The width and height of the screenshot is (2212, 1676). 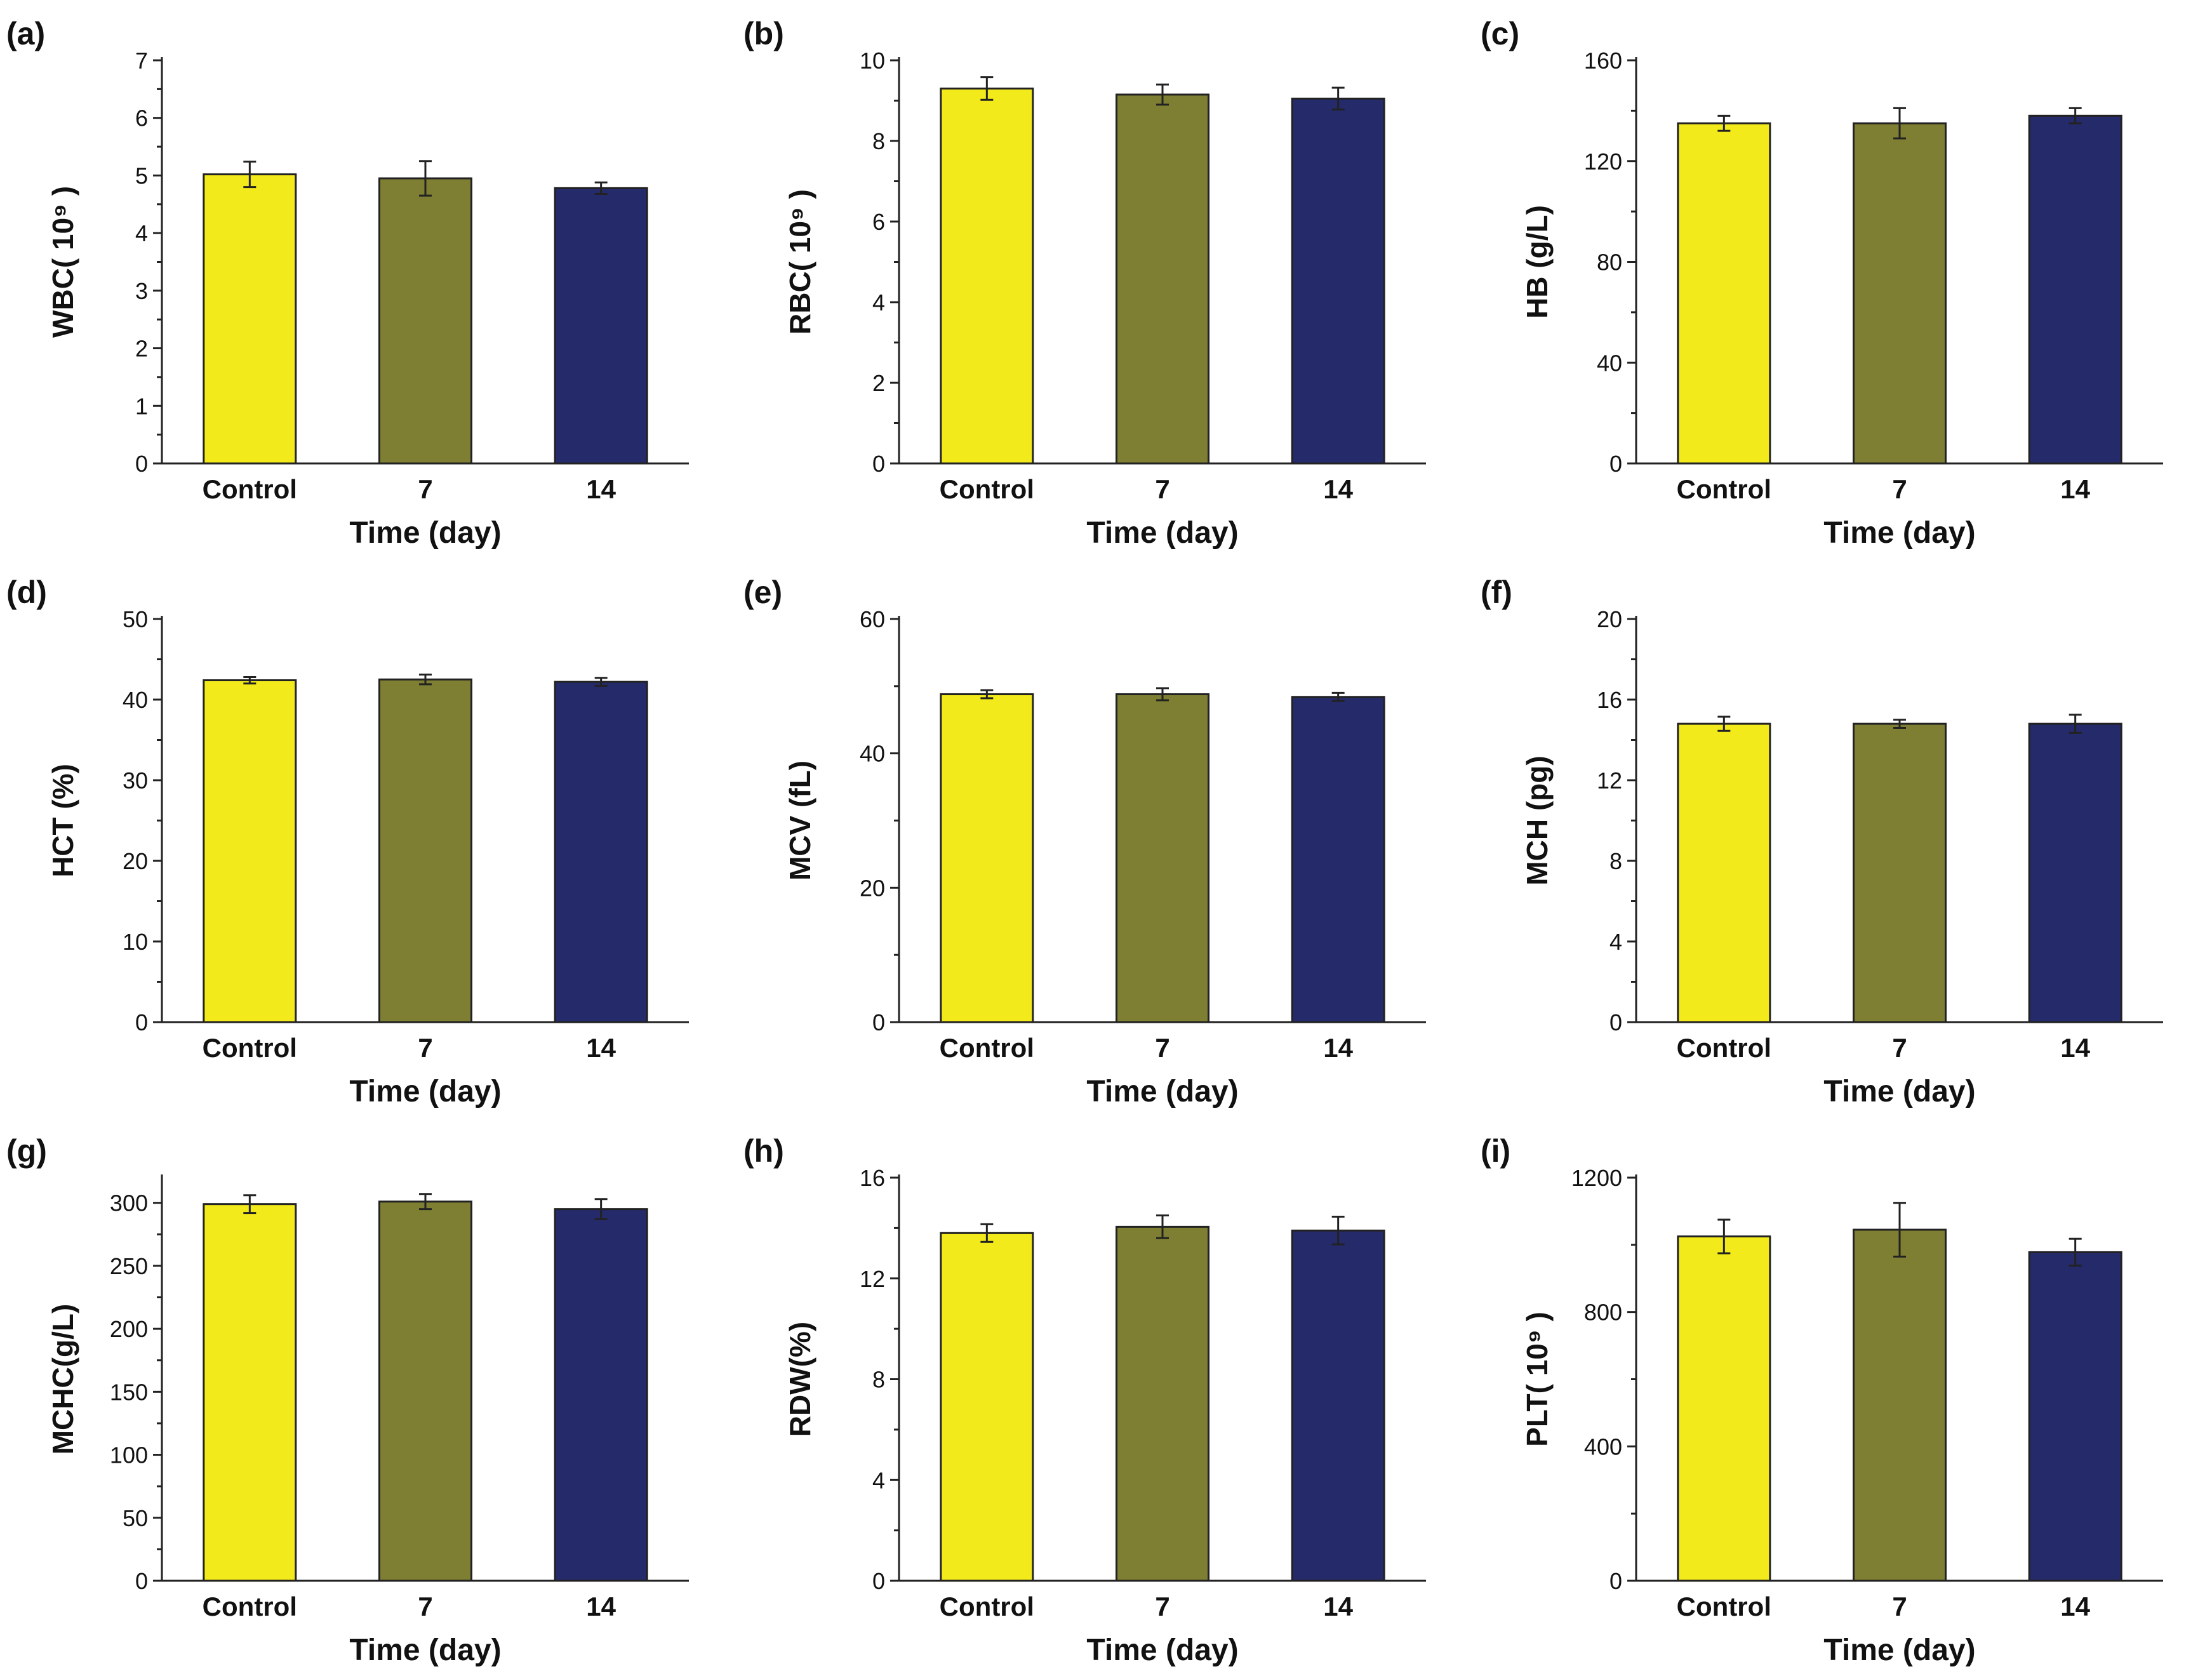 I want to click on y-tick-label: 40, so click(x=135, y=700).